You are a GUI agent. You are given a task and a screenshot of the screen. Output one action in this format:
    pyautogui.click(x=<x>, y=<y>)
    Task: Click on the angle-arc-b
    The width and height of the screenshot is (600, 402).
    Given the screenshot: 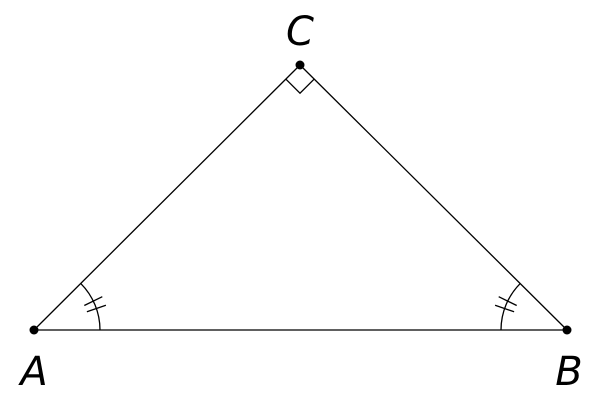 What is the action you would take?
    pyautogui.click(x=510, y=306)
    